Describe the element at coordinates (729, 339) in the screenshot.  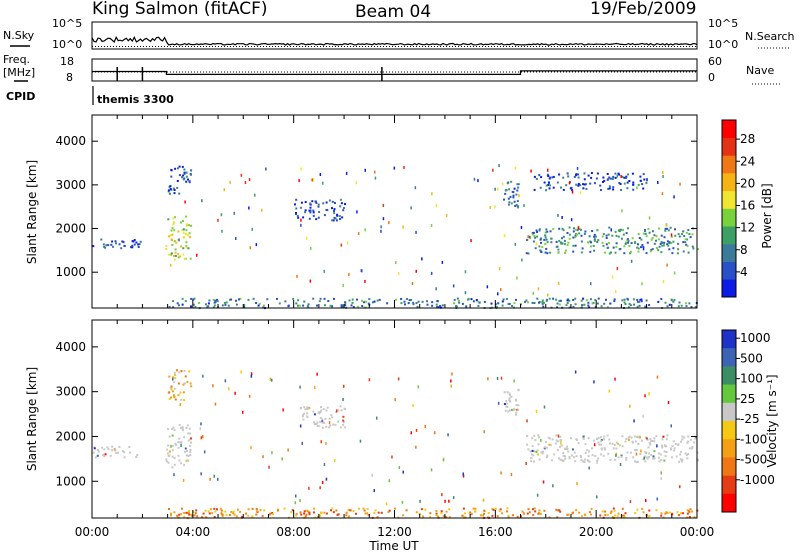
I see `colorbar-segment` at that location.